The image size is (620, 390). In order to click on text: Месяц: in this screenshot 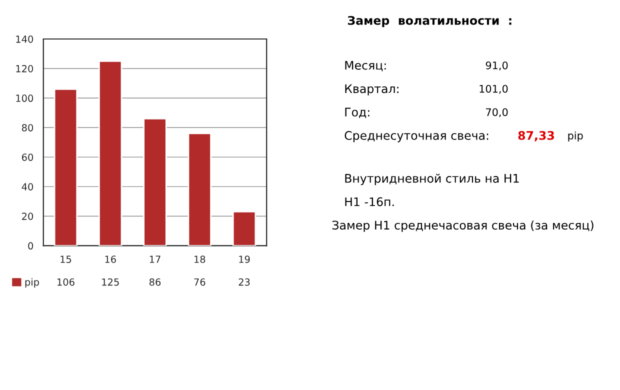, I will do `click(365, 66)`.